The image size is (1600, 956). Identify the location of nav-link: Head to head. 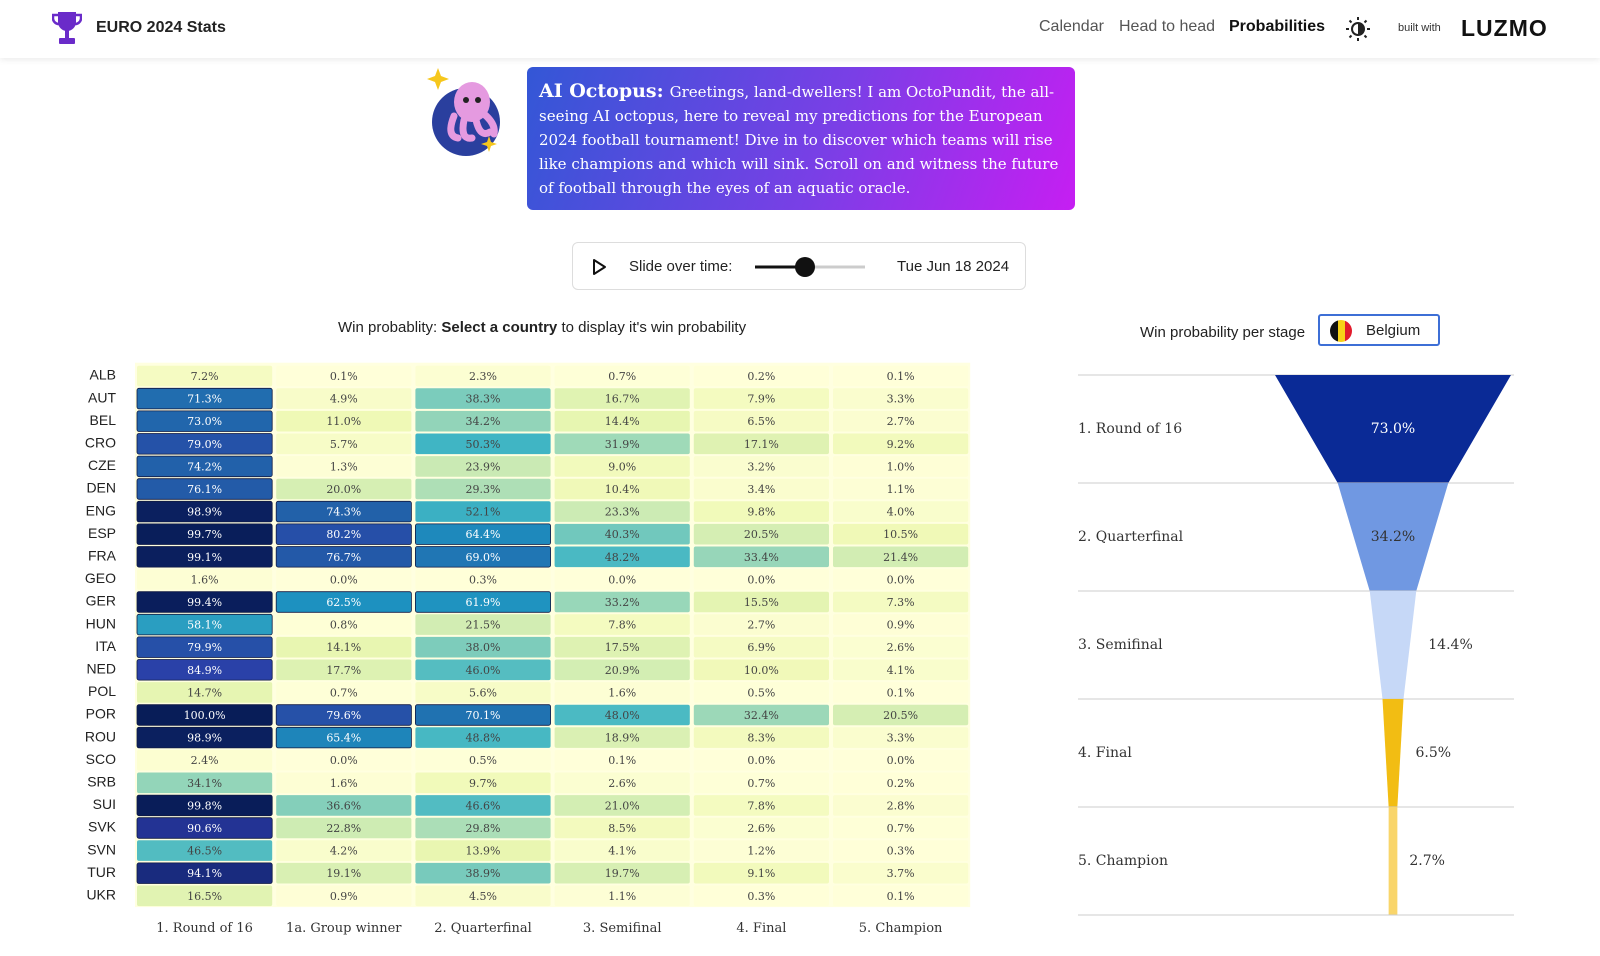
(1167, 26).